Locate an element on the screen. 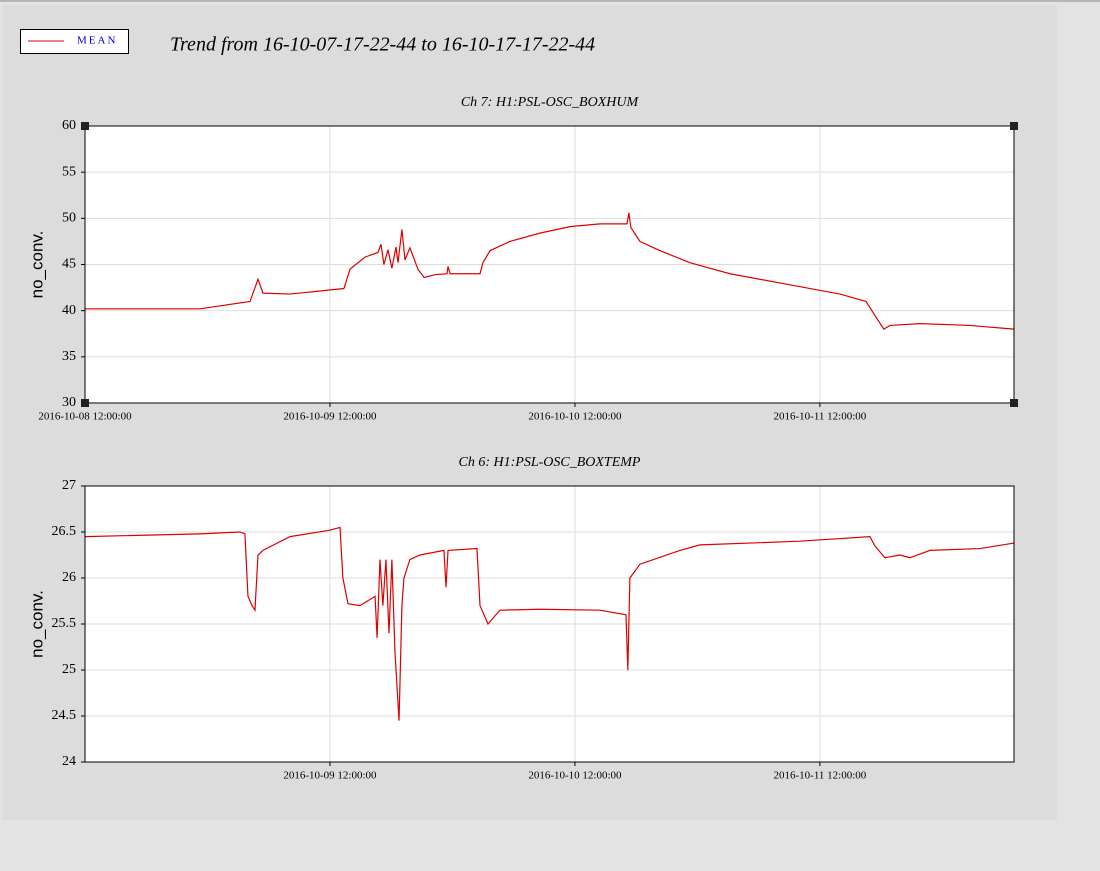 This screenshot has width=1100, height=871. y-tick-label: 24 is located at coordinates (69, 761).